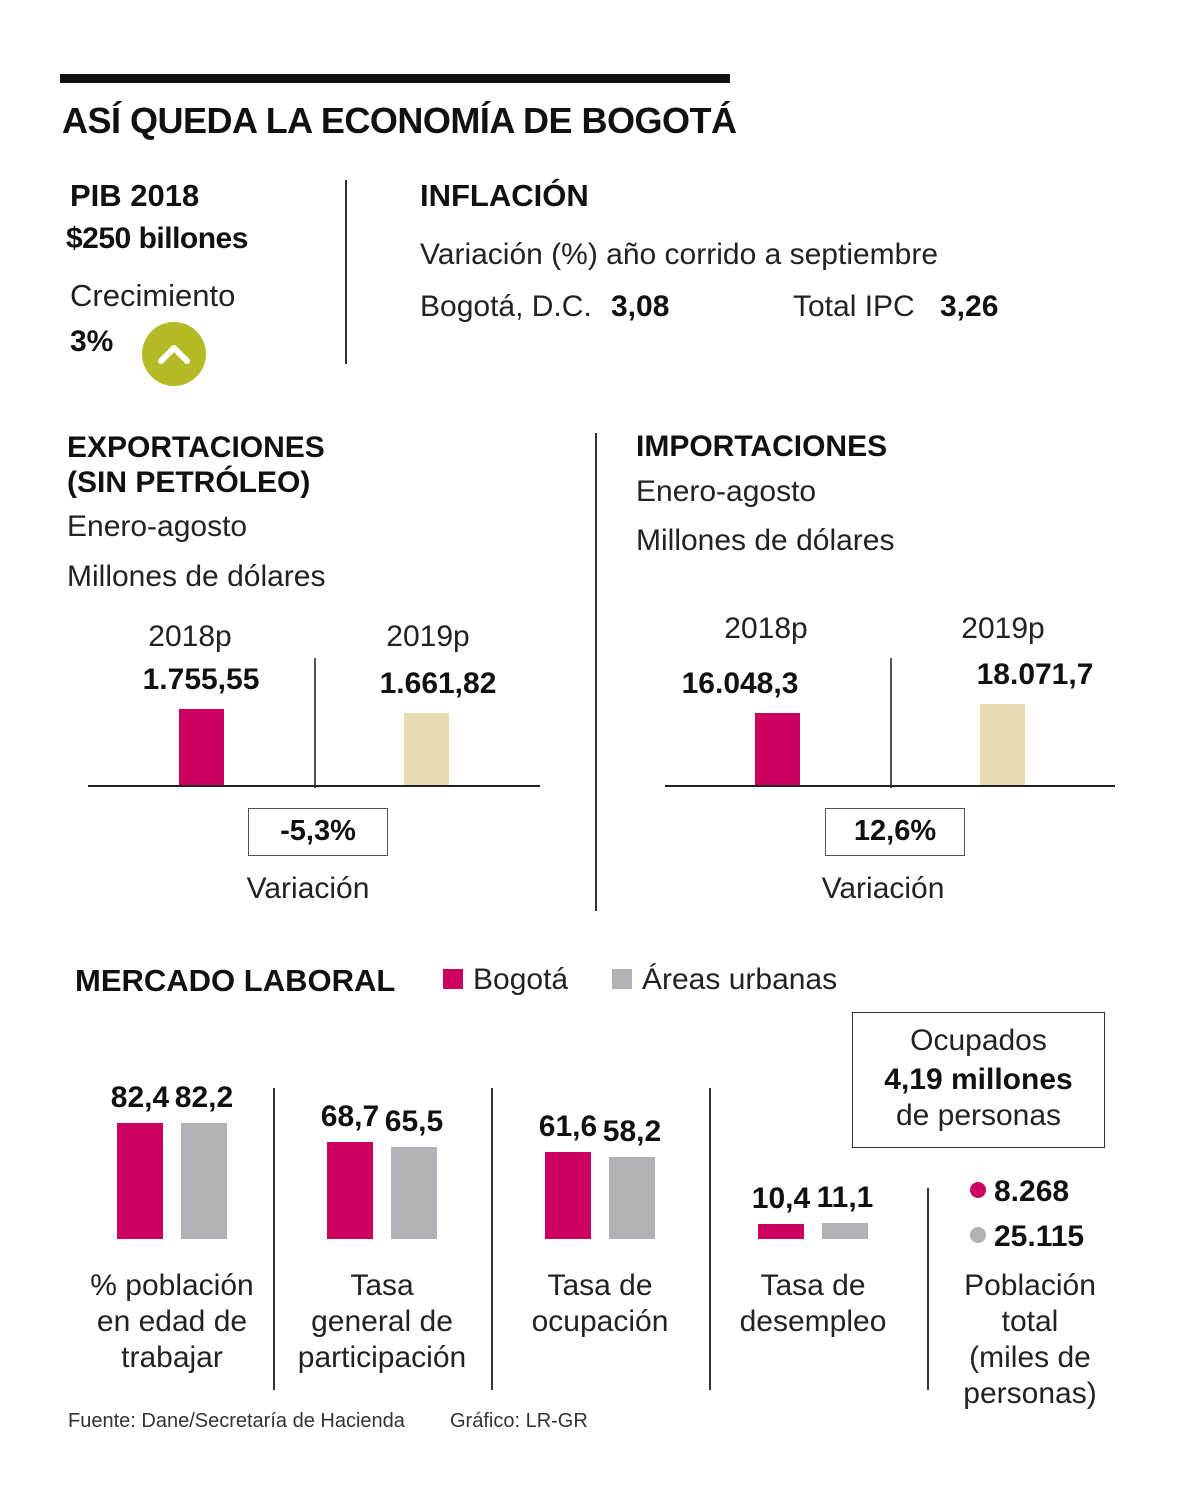  Describe the element at coordinates (235, 980) in the screenshot. I see `mercado-title: MERCADO LABORAL` at that location.